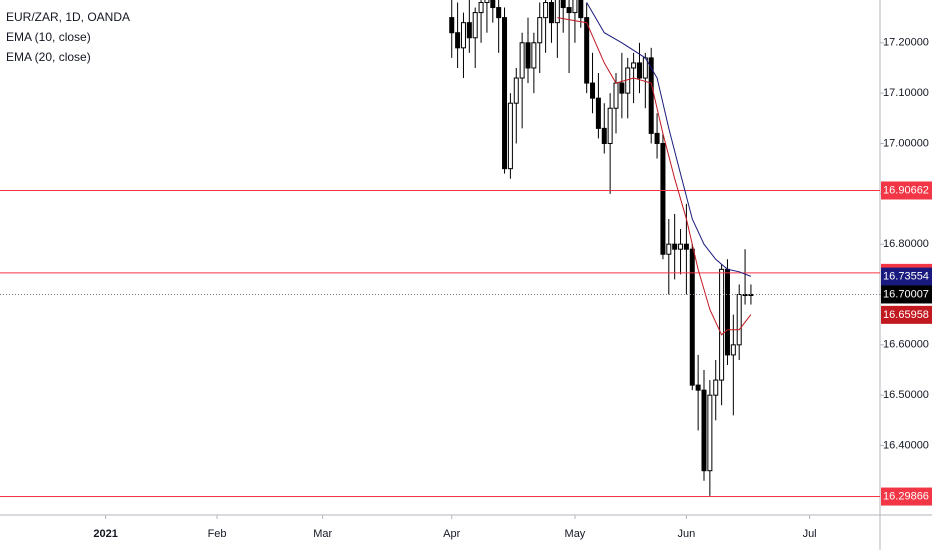  I want to click on indicator-label: EMA (10, close), so click(48, 37).